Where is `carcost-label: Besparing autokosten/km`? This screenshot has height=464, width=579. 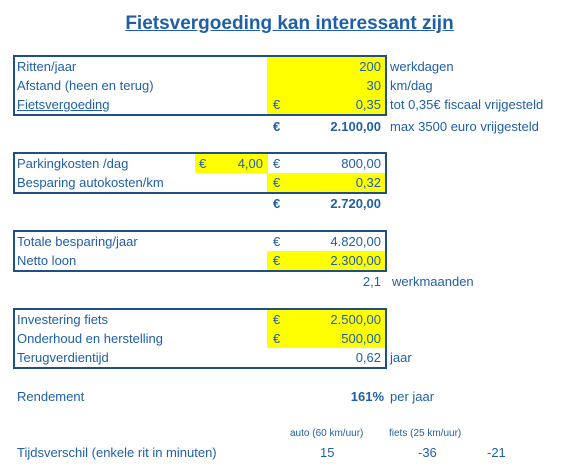
carcost-label: Besparing autokosten/km is located at coordinates (90, 182).